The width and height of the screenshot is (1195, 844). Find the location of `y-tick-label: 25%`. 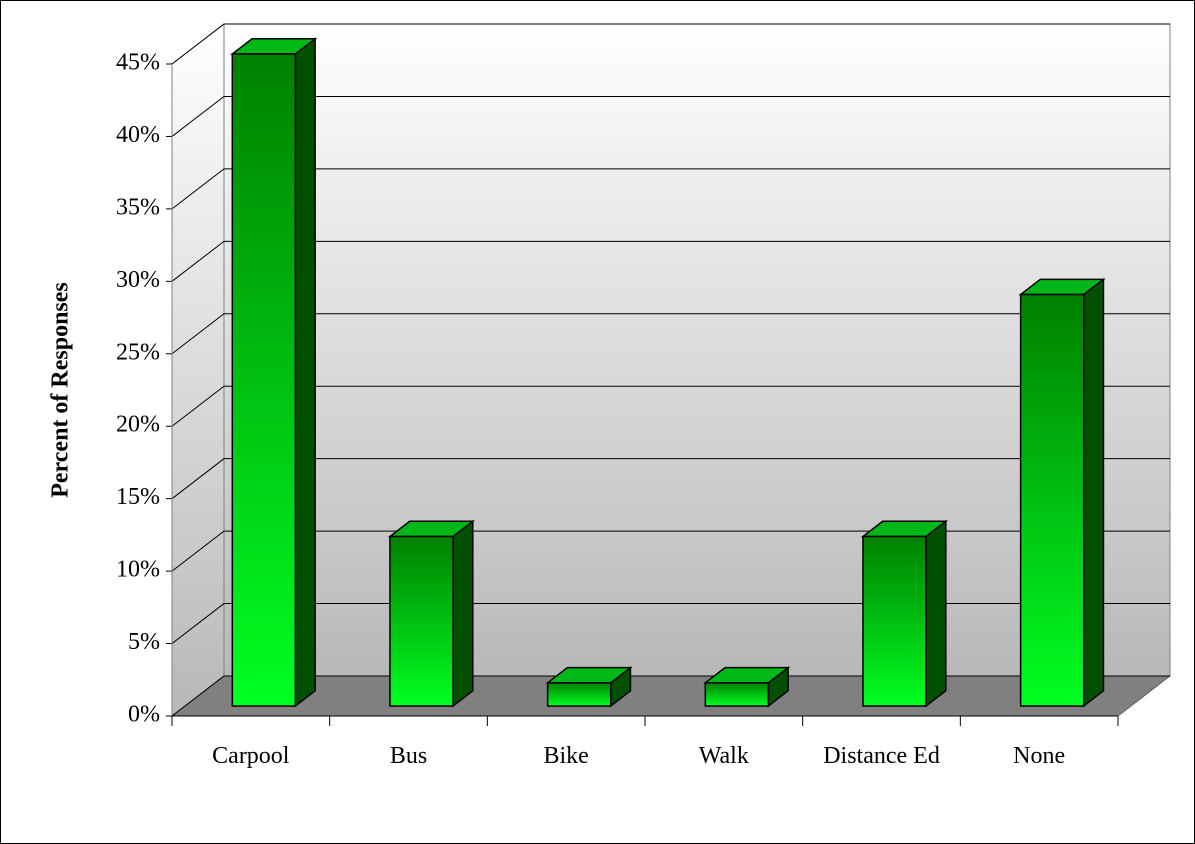

y-tick-label: 25% is located at coordinates (138, 352).